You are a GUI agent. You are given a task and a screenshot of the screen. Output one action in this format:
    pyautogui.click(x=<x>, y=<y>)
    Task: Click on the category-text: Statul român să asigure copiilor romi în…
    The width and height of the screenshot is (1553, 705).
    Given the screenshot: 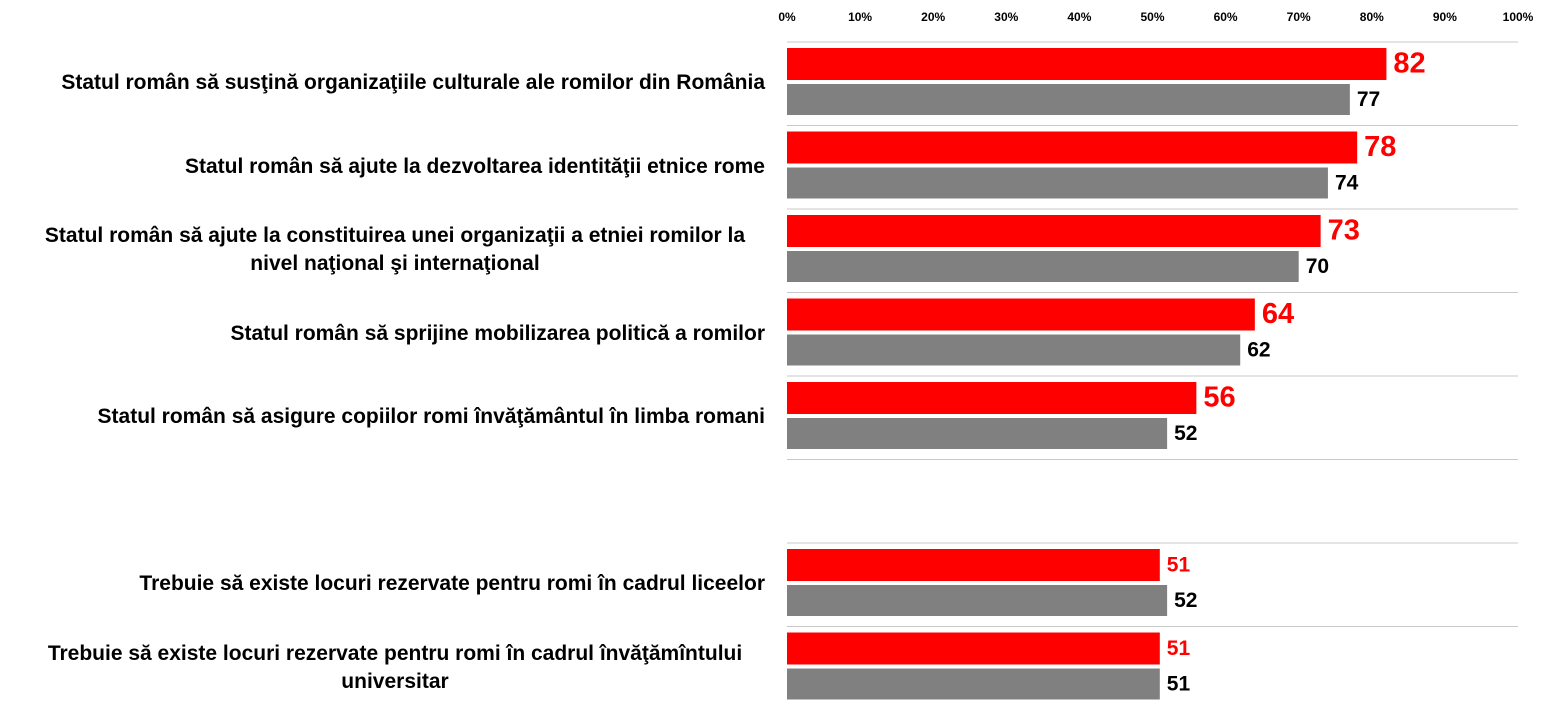 What is the action you would take?
    pyautogui.click(x=431, y=416)
    